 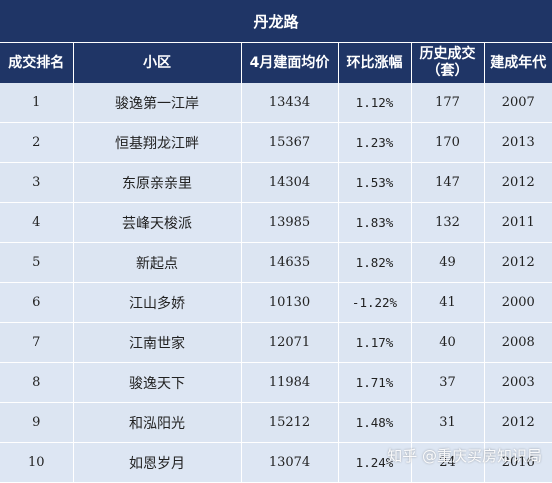 What do you see at coordinates (375, 62) in the screenshot?
I see `header-mom-change: 环比涨幅` at bounding box center [375, 62].